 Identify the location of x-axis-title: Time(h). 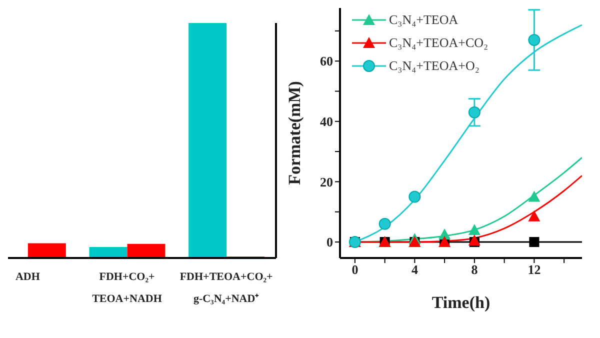
(461, 302).